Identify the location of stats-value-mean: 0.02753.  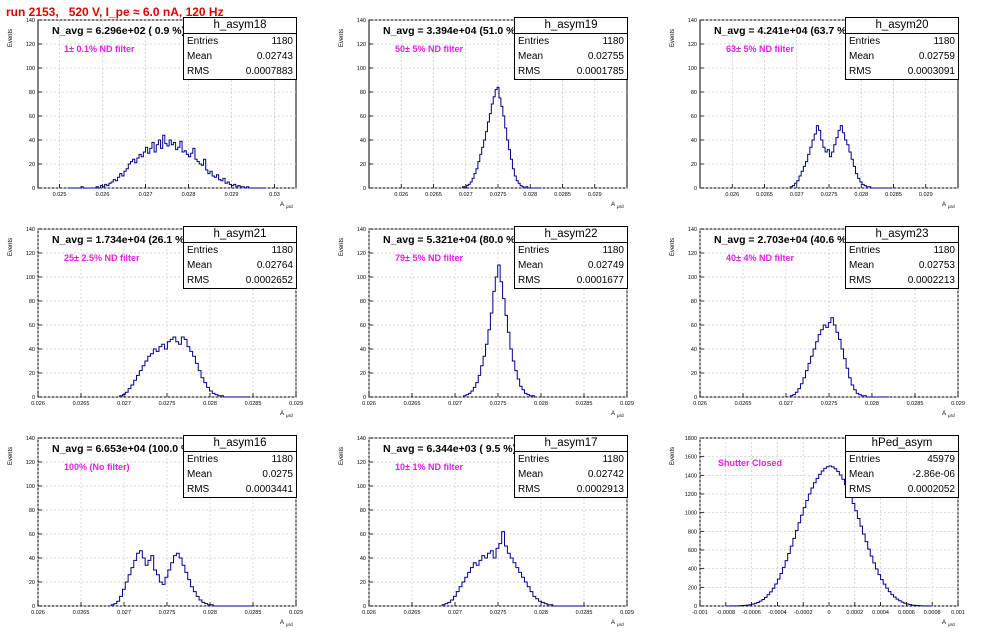
(937, 265).